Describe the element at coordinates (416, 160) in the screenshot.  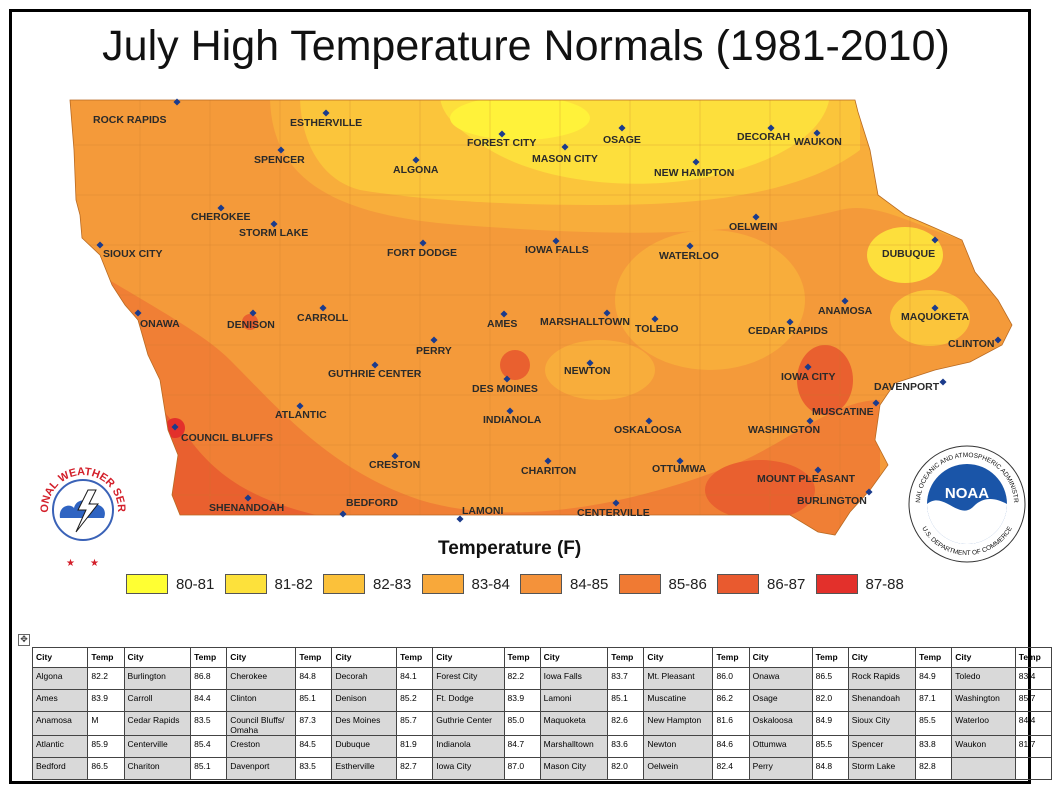
I see `city-marker-algona` at that location.